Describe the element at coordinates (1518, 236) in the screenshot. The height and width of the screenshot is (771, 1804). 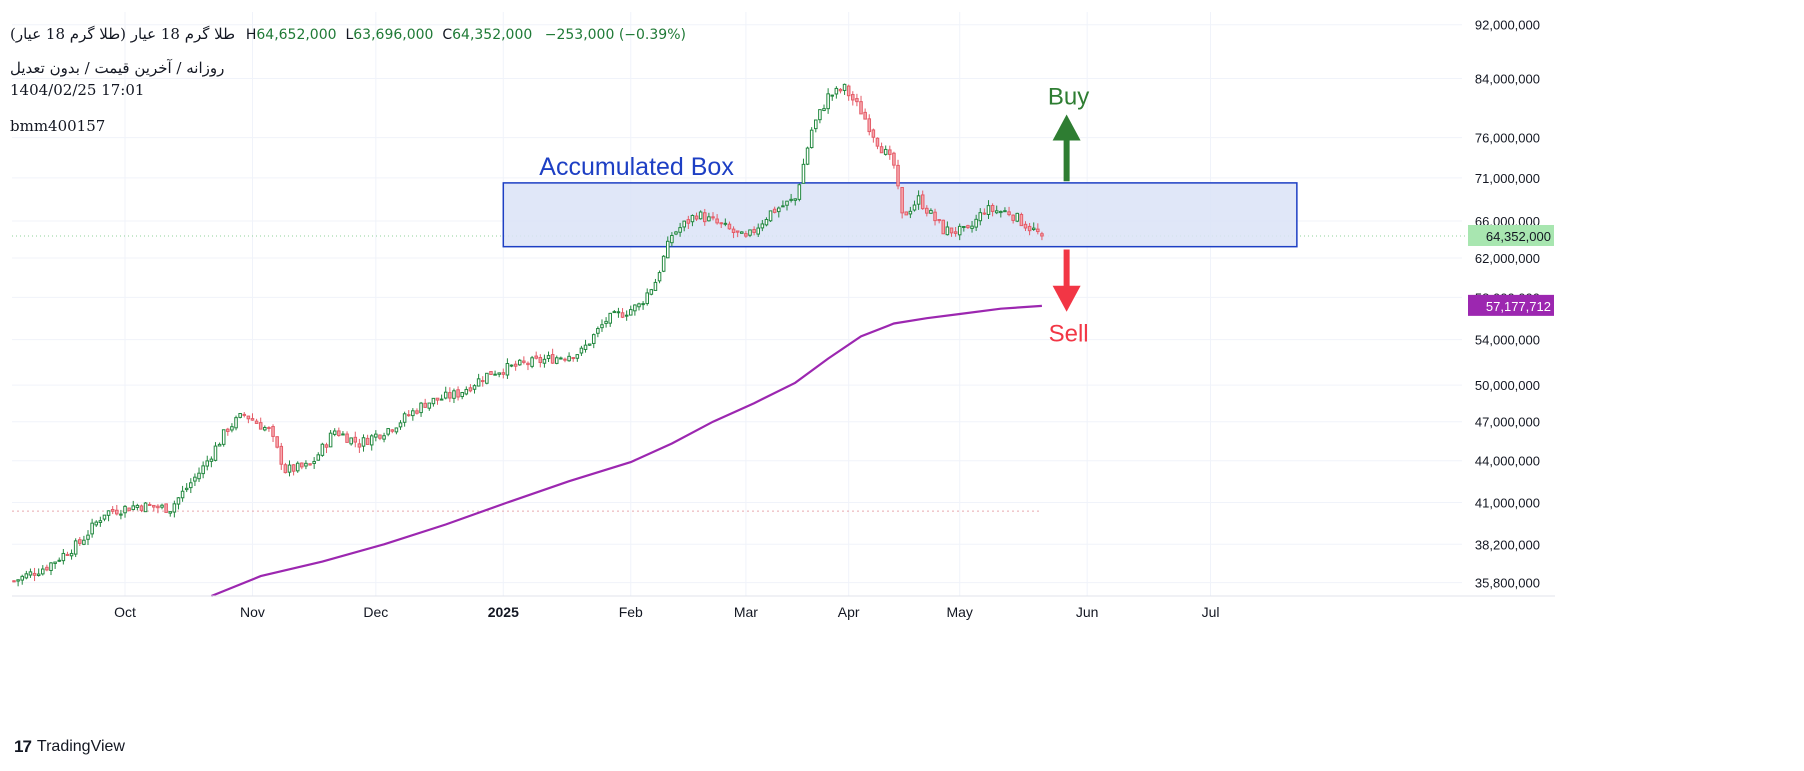
I see `last-price-label: 64,352,000` at that location.